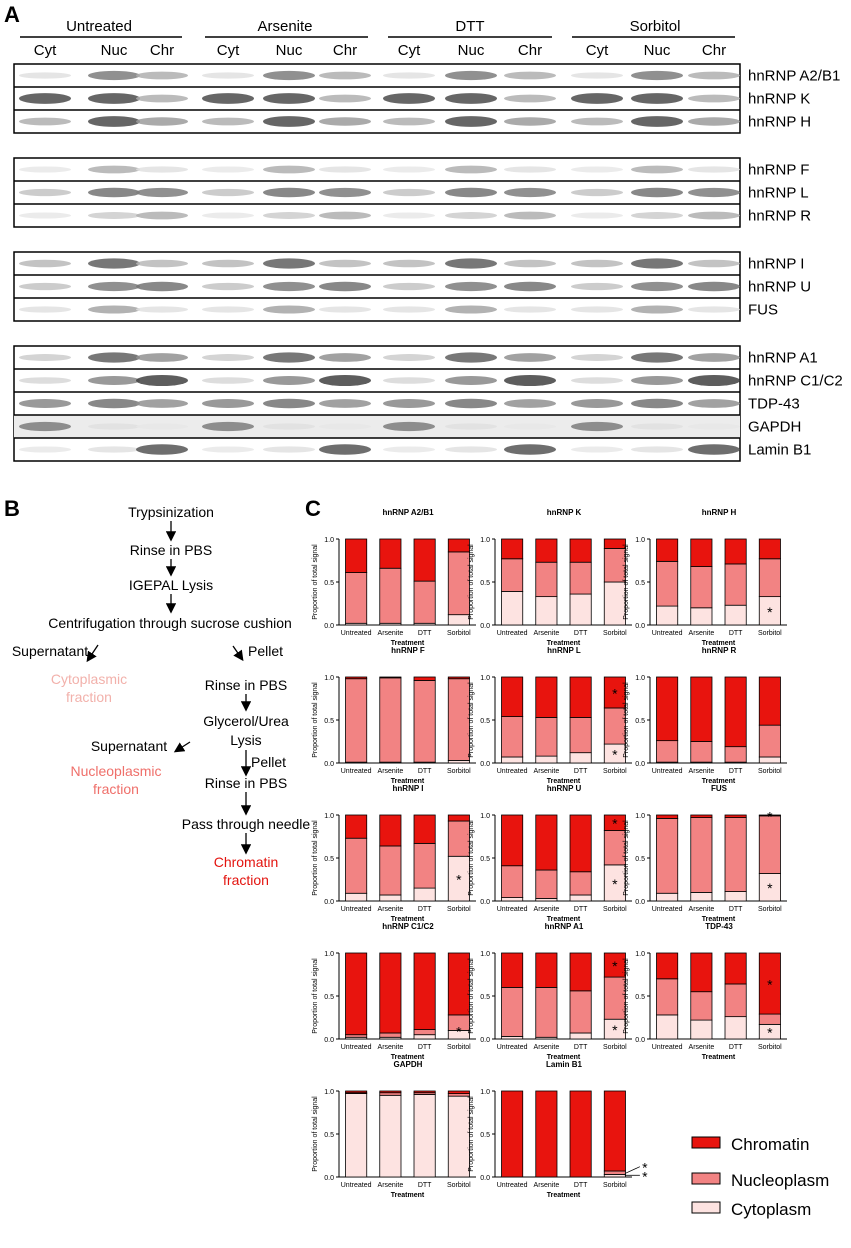  What do you see at coordinates (794, 76) in the screenshot?
I see `blot-label-hnrnp-a2-b1: hnRNP A2/B1` at bounding box center [794, 76].